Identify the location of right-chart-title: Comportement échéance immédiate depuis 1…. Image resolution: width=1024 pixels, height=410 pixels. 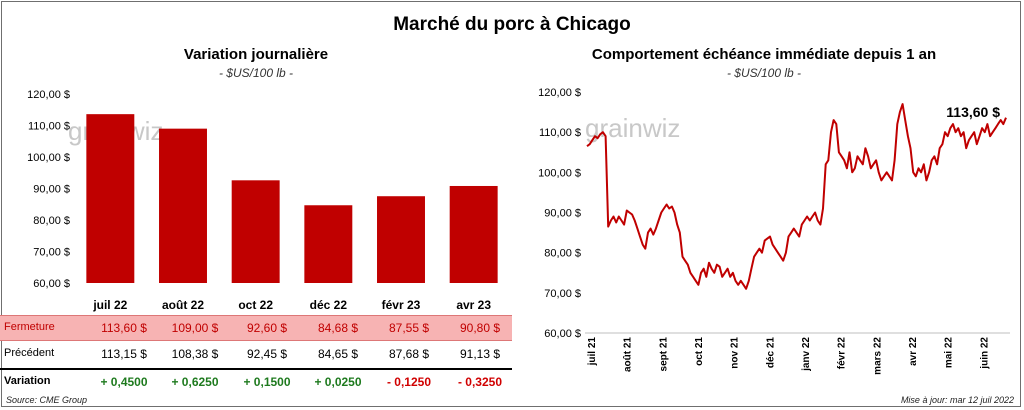
(764, 54).